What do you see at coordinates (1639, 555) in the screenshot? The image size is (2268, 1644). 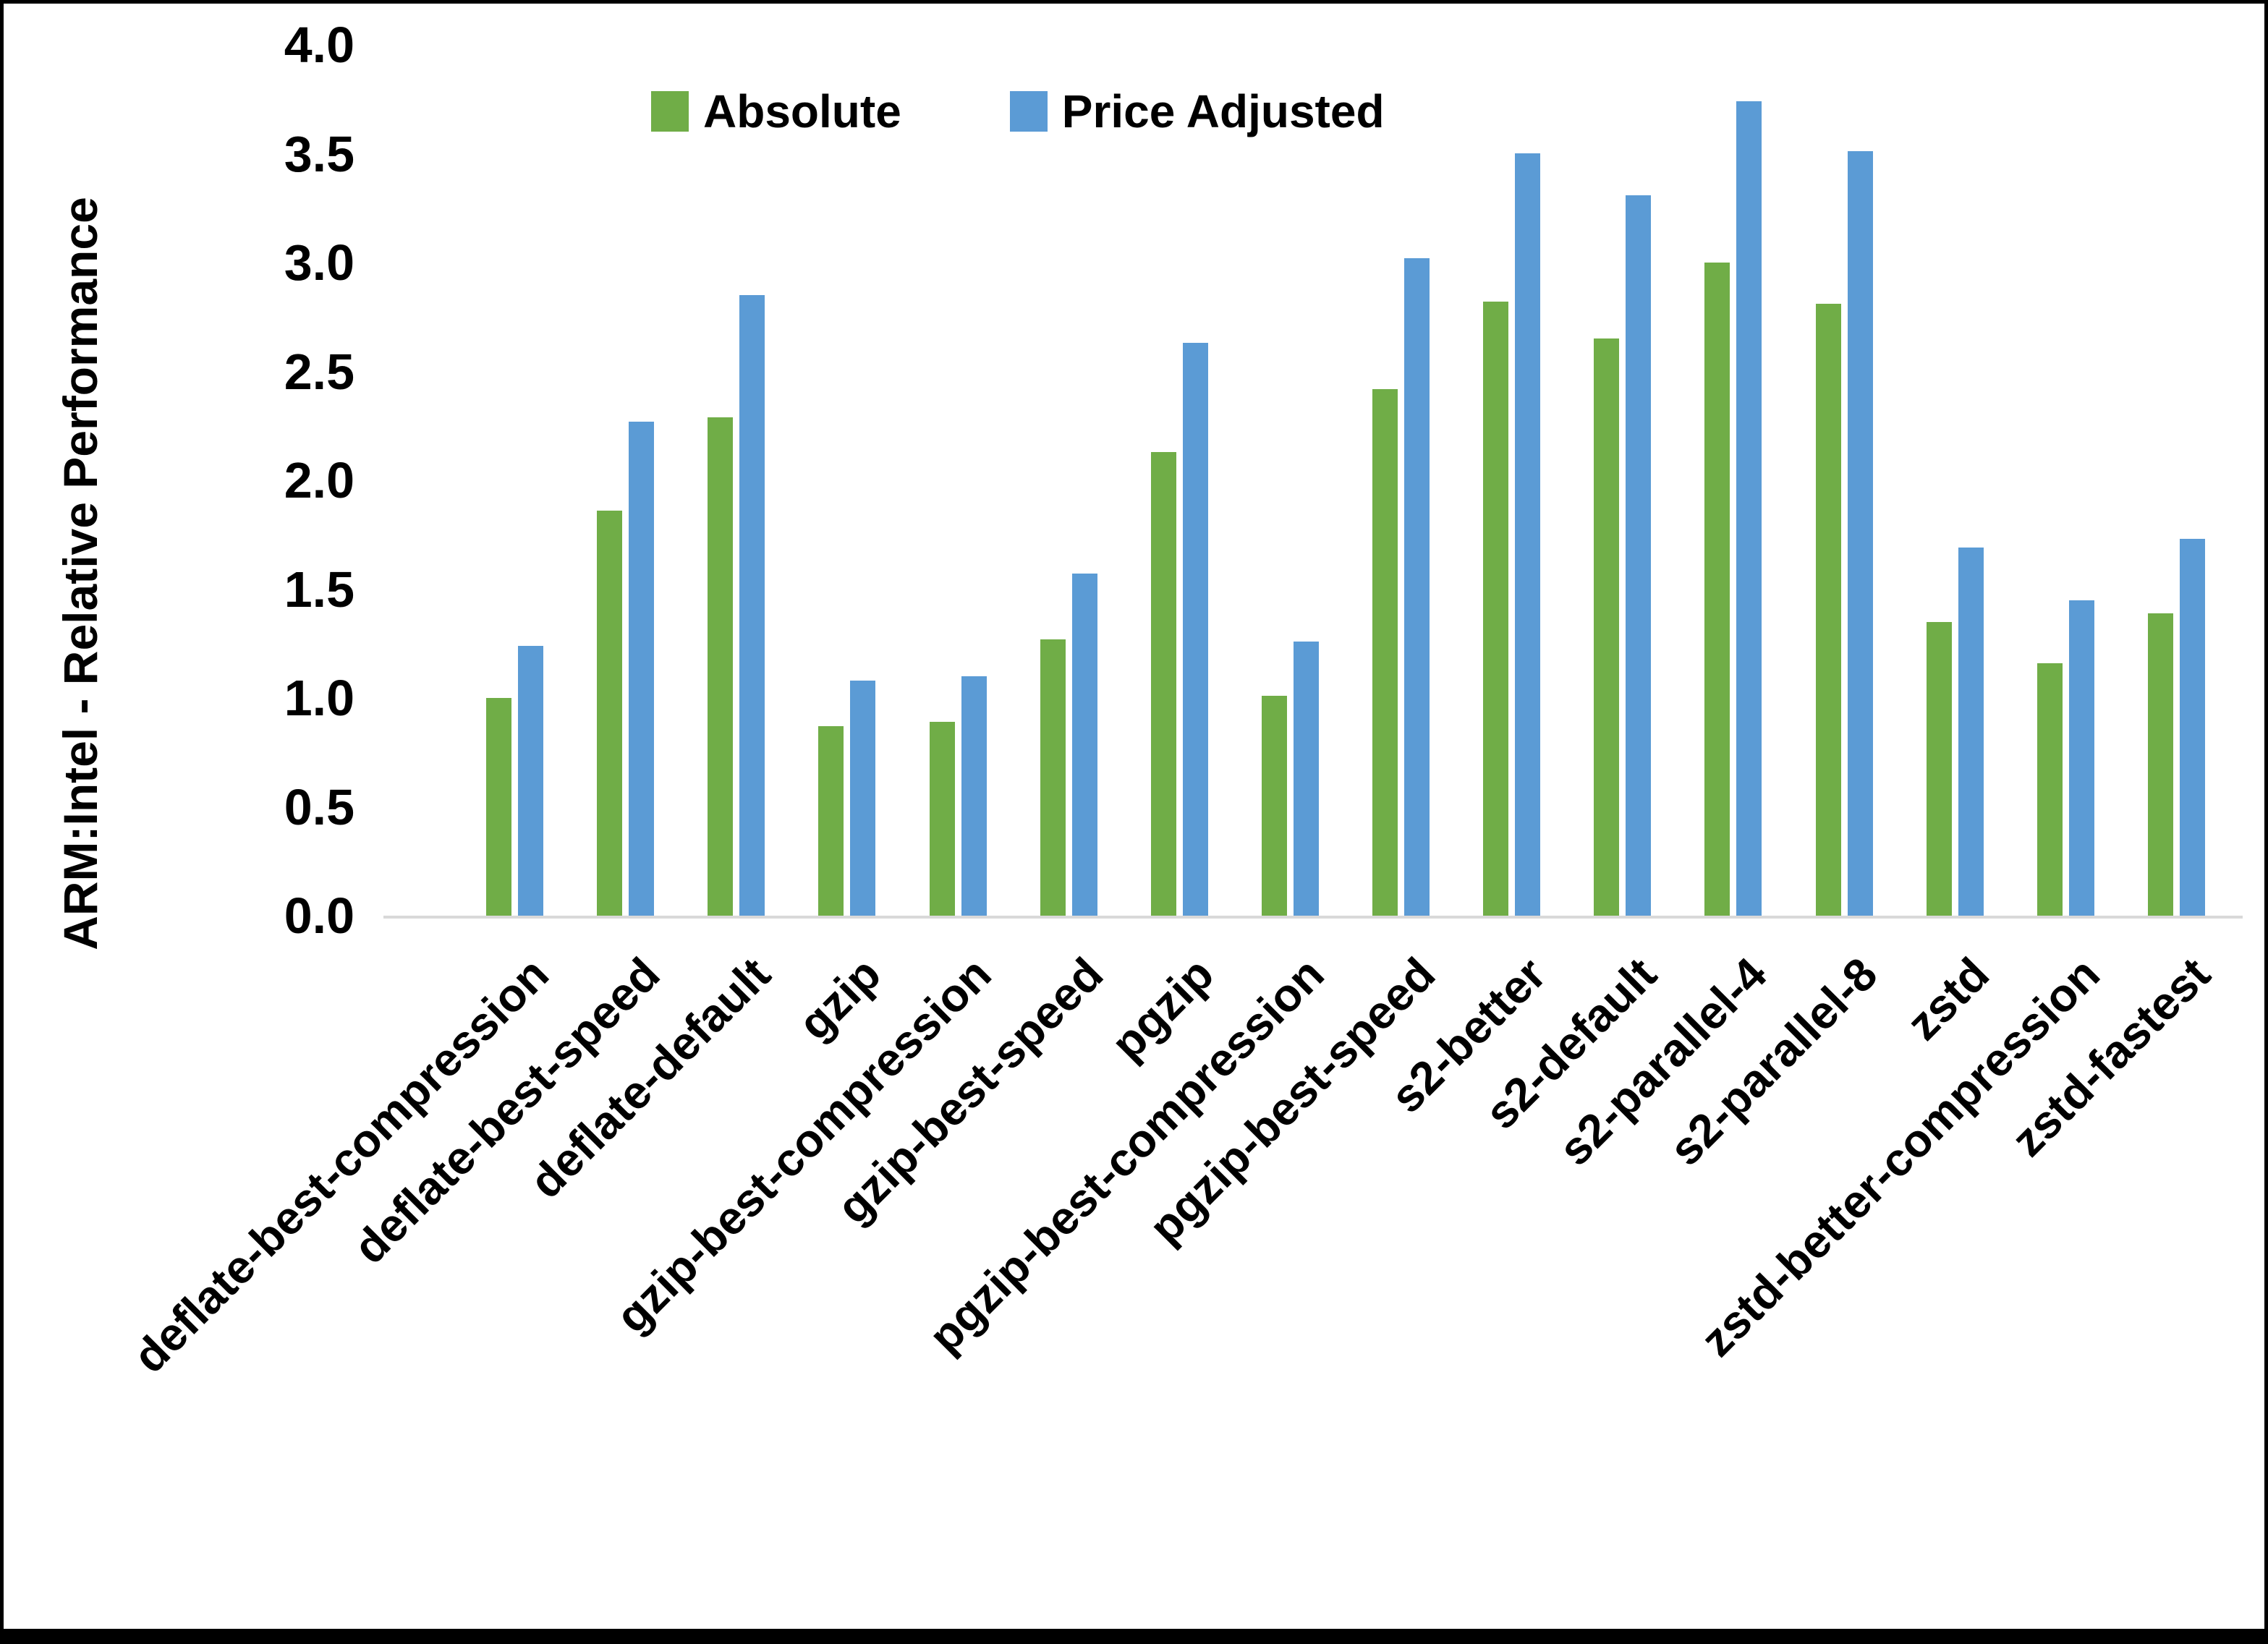 I see `bar-s2-default-price-adjusted` at bounding box center [1639, 555].